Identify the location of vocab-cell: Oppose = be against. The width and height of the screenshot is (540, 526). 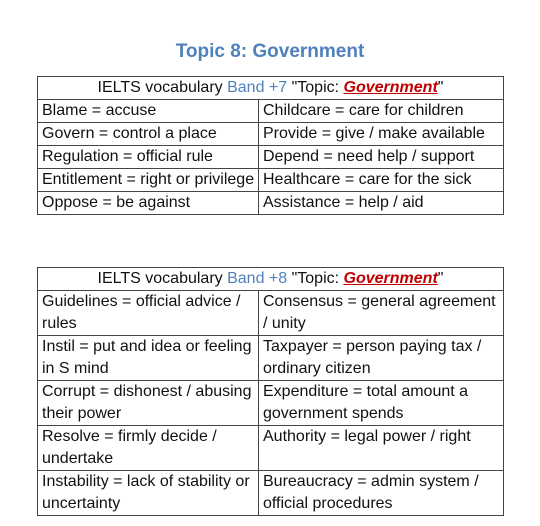
(148, 203).